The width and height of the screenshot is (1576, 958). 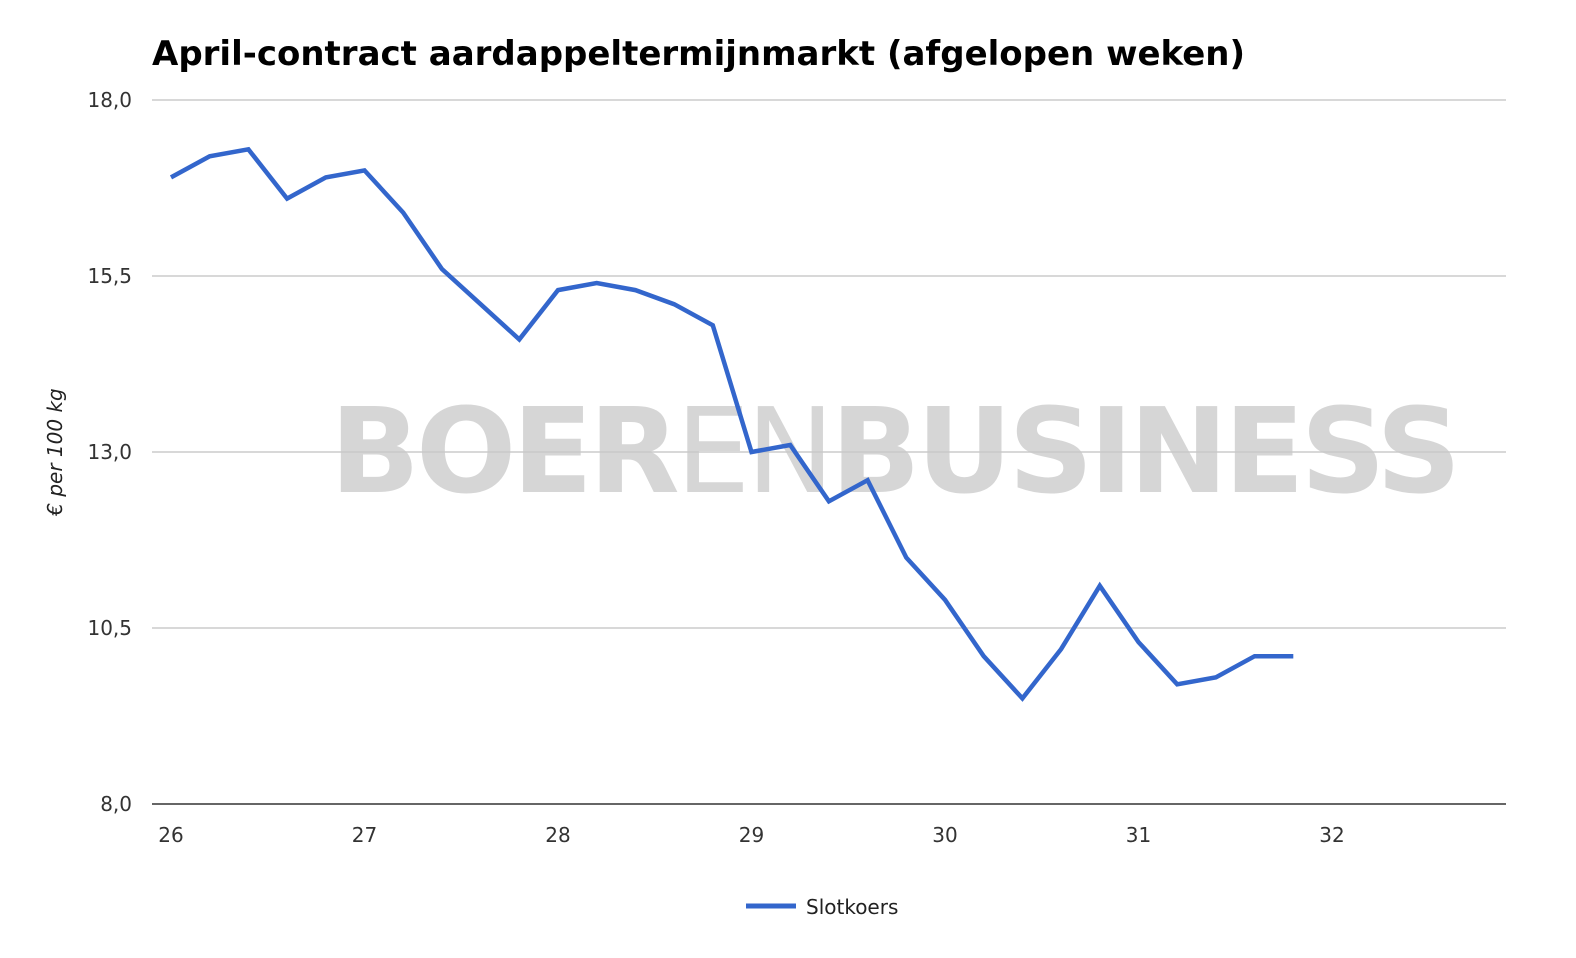 I want to click on x-axis-ticks: 26 27 28 29 30 31 32, so click(x=751, y=835).